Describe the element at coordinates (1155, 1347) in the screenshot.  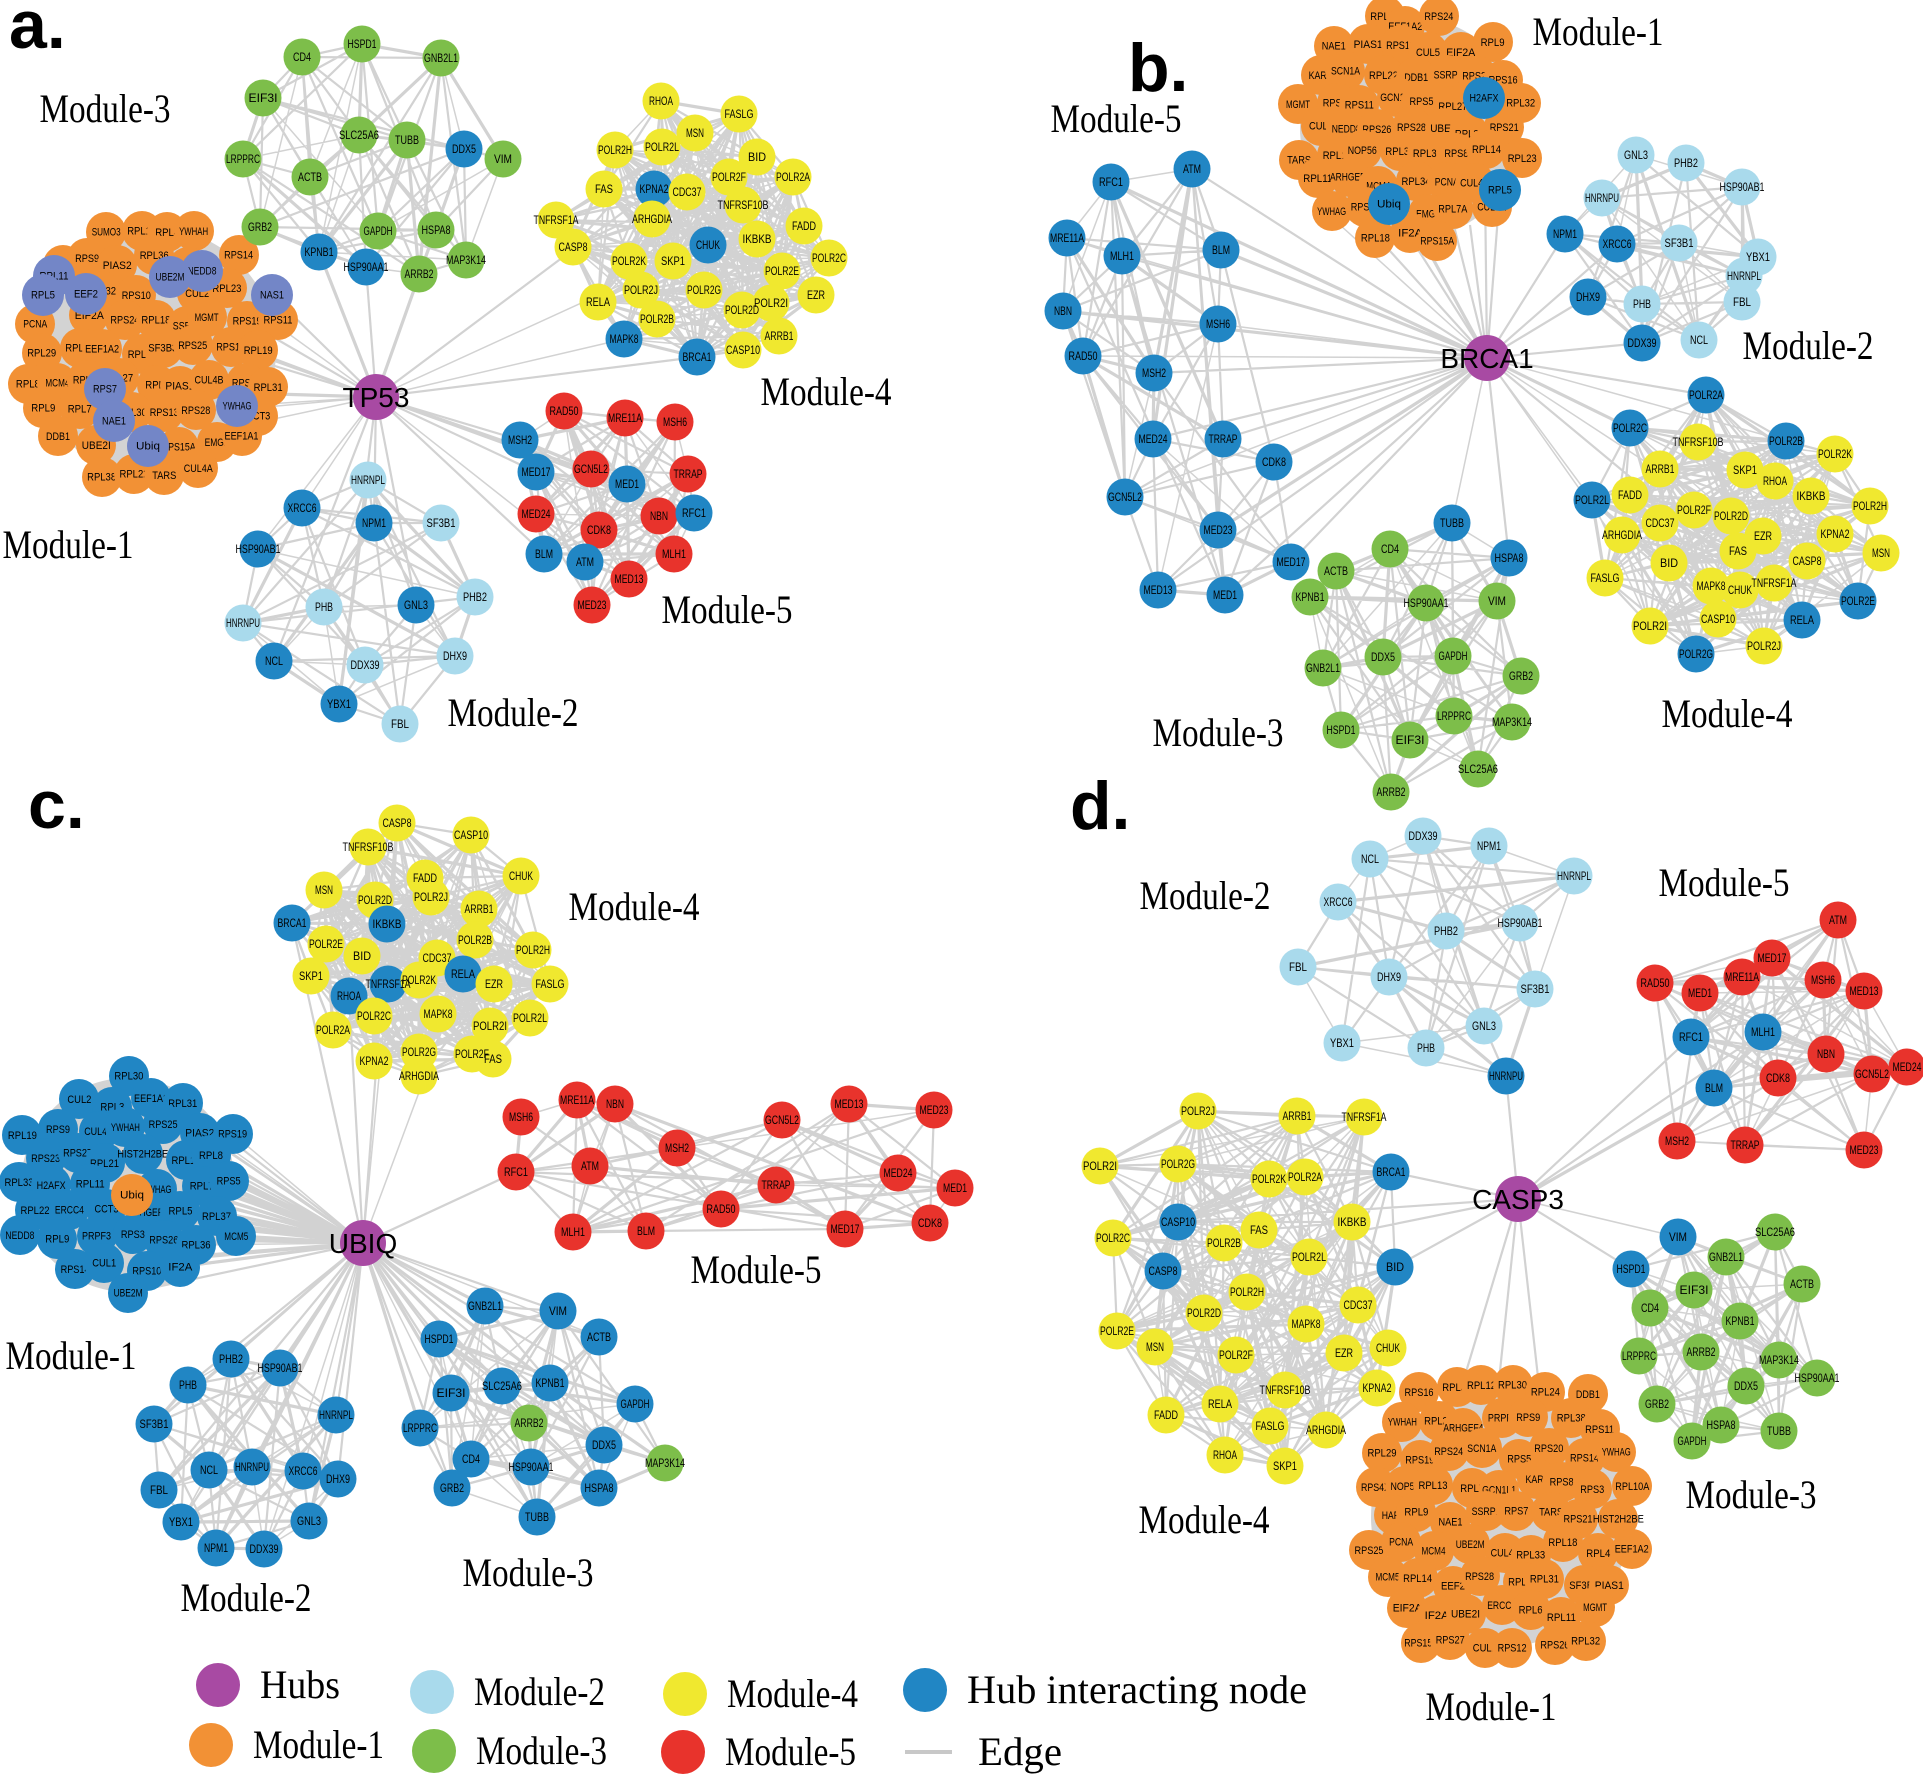
I see `svg-text: MSN` at that location.